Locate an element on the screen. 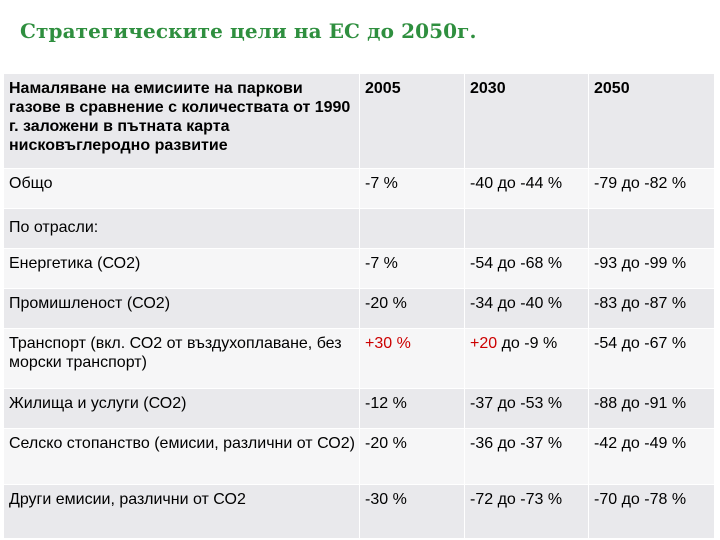  value-2050: -70 до -78 % is located at coordinates (651, 511).